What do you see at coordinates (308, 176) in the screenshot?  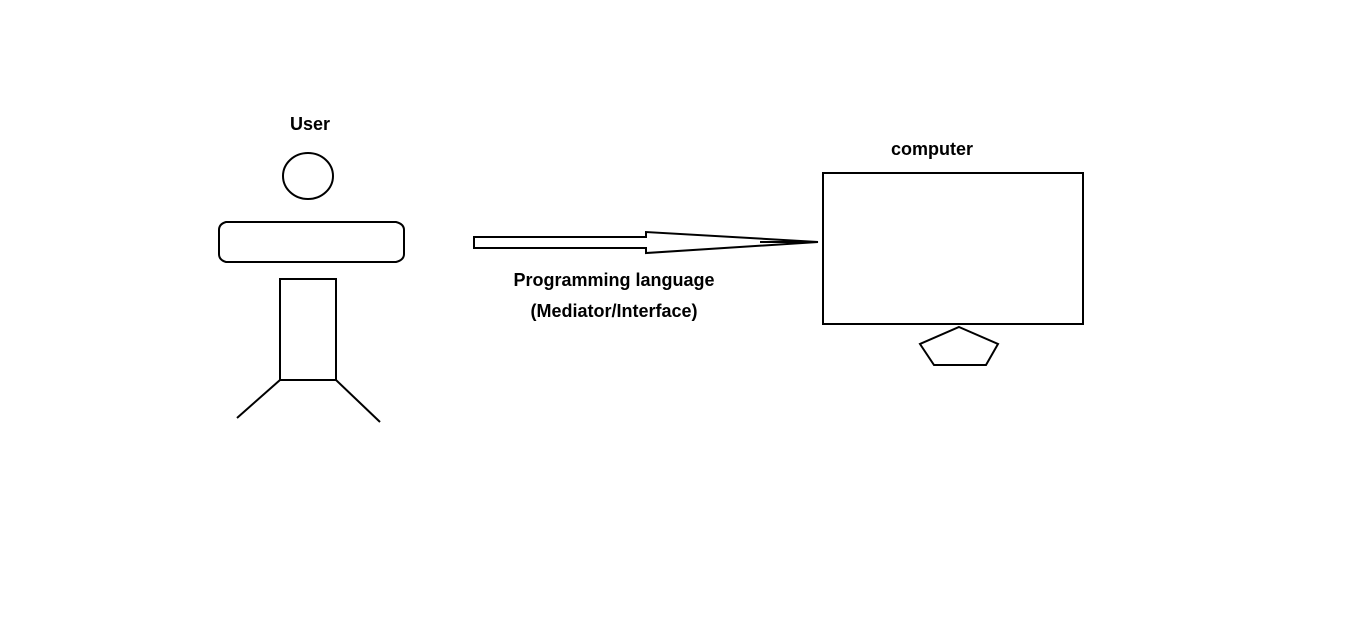 I see `user-head` at bounding box center [308, 176].